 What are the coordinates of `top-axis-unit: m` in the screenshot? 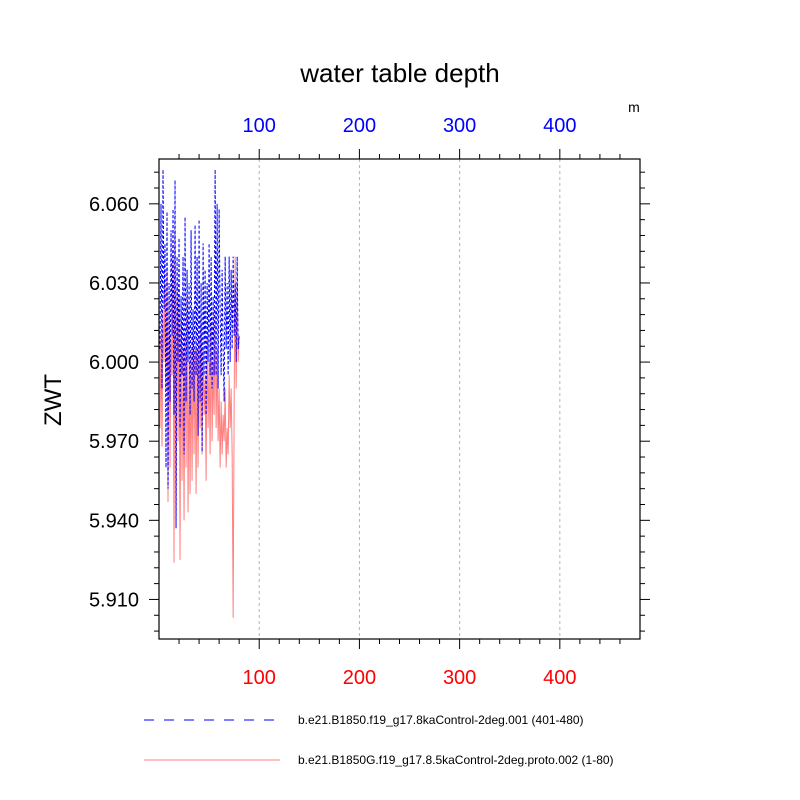 It's located at (634, 107).